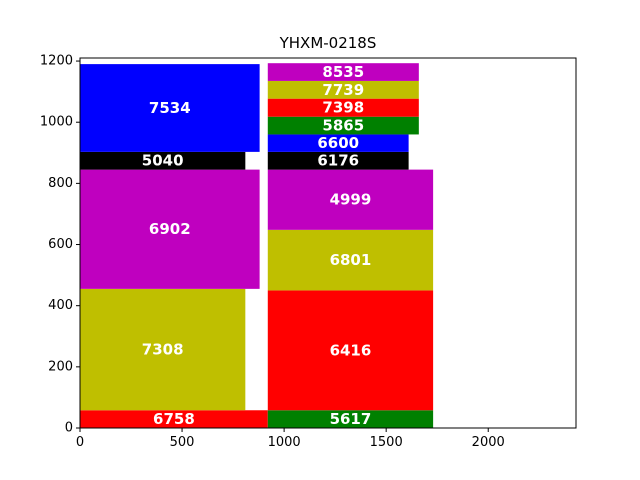 This screenshot has height=480, width=640. I want to click on x-tick-label: 2000, so click(488, 442).